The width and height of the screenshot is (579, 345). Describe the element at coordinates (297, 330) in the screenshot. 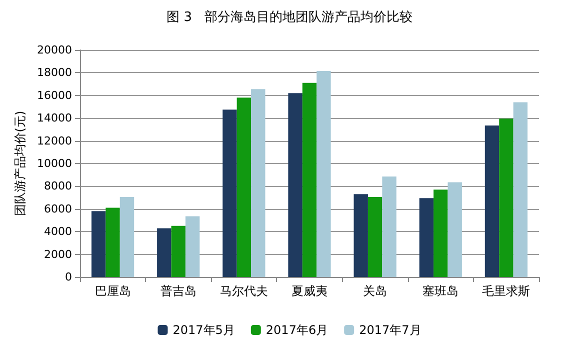

I see `legend-label: 2017年6月` at that location.